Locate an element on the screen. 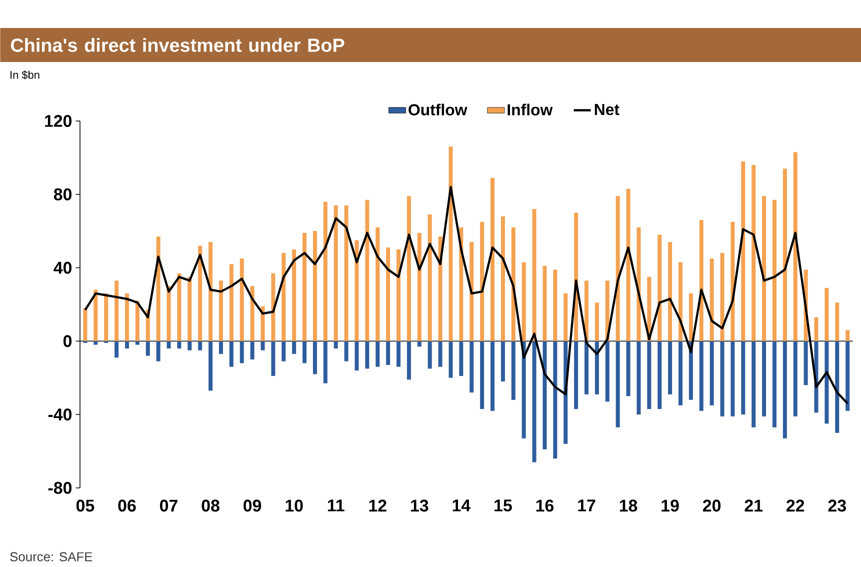  legend-label: Outflow is located at coordinates (438, 110).